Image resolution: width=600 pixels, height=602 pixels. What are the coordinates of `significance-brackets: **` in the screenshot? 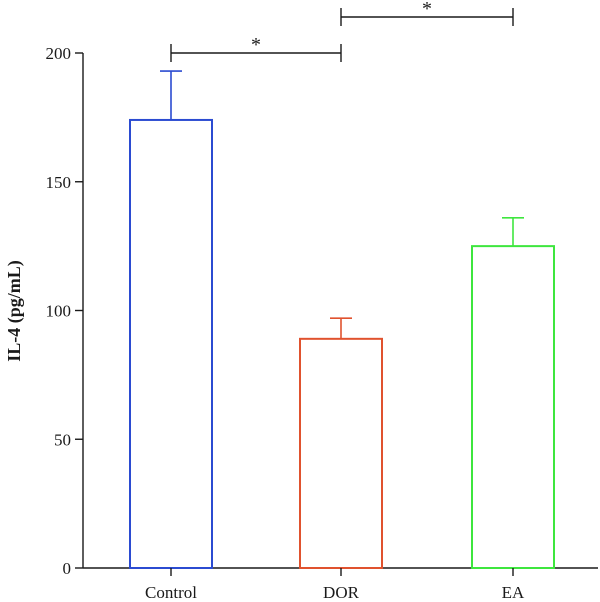 It's located at (342, 31).